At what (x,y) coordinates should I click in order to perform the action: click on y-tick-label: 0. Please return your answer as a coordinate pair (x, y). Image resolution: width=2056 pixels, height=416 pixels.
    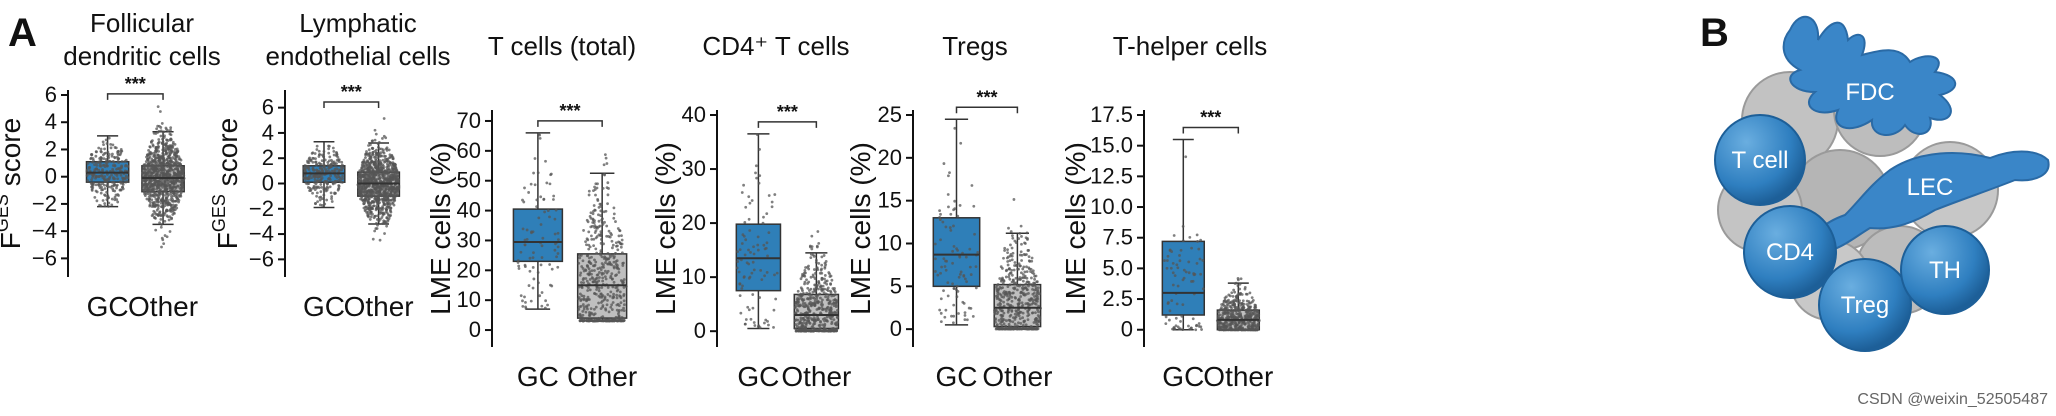
    Looking at the image, I should click on (268, 183).